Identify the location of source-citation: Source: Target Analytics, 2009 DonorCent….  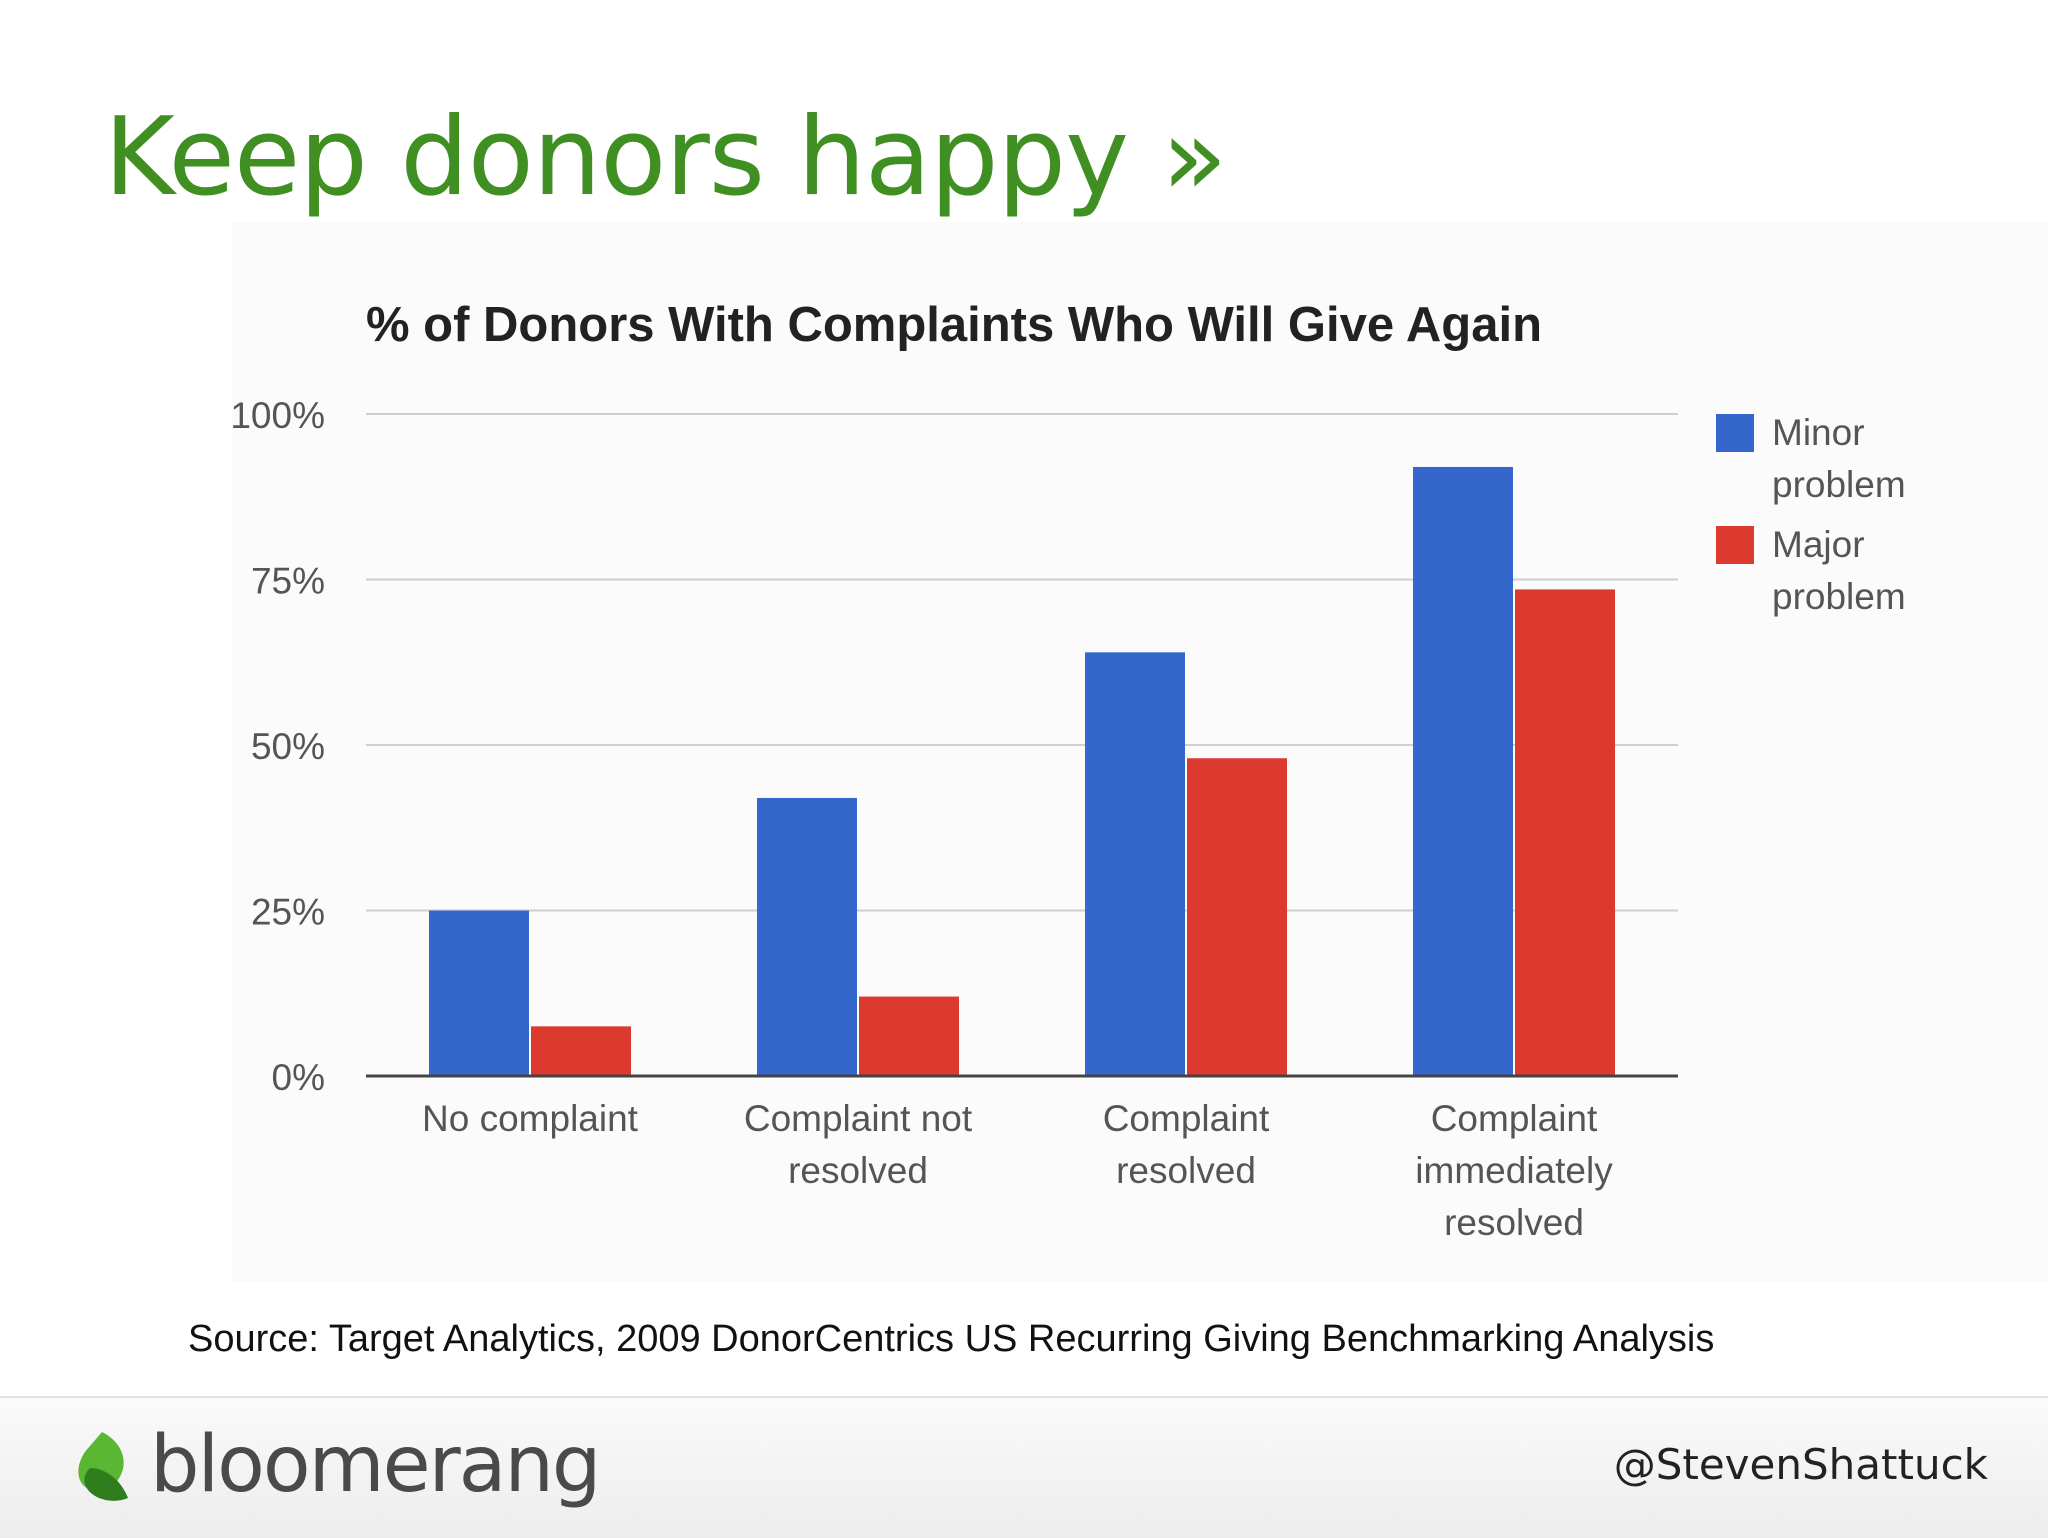
(951, 1339).